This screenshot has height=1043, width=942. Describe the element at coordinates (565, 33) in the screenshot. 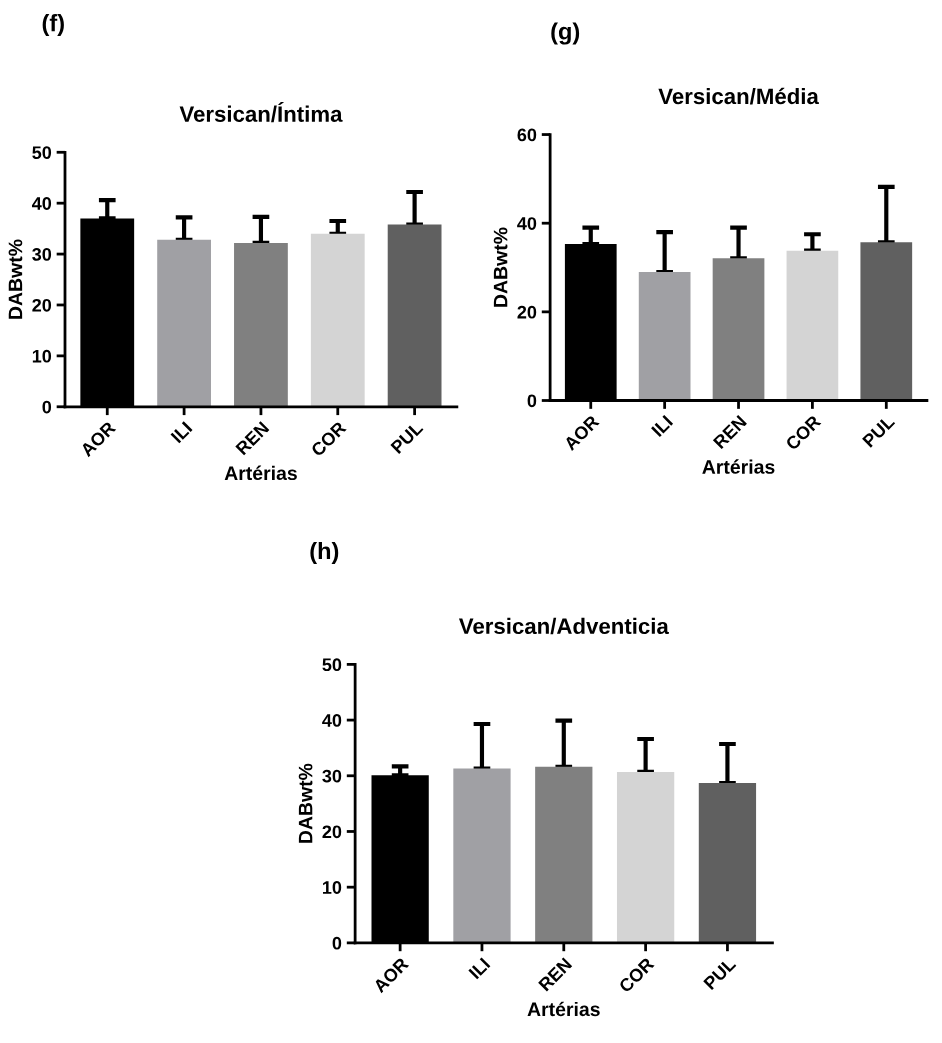

I see `text: (g)` at that location.